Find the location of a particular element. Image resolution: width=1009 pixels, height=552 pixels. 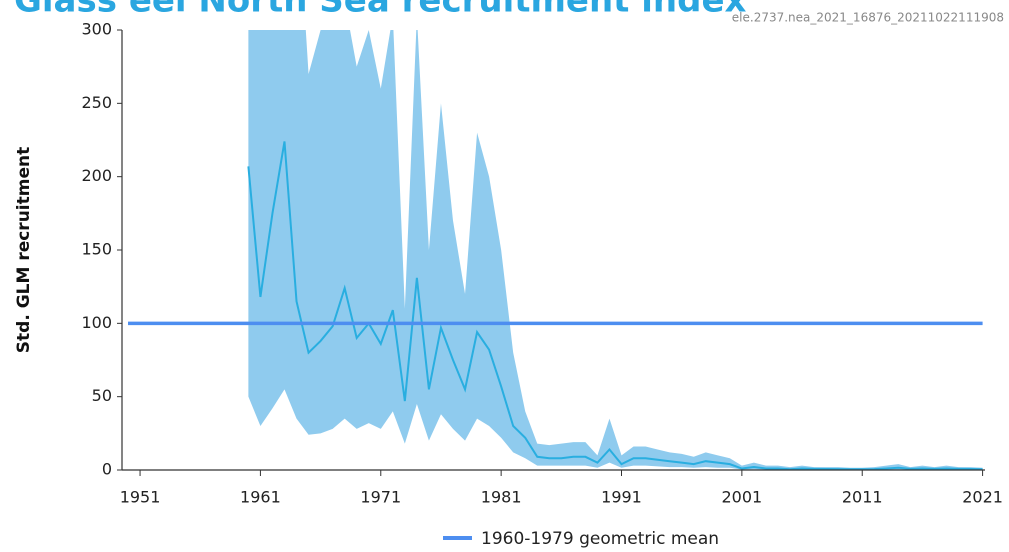

legend-label: 1960-1979 geometric mean is located at coordinates (600, 539).